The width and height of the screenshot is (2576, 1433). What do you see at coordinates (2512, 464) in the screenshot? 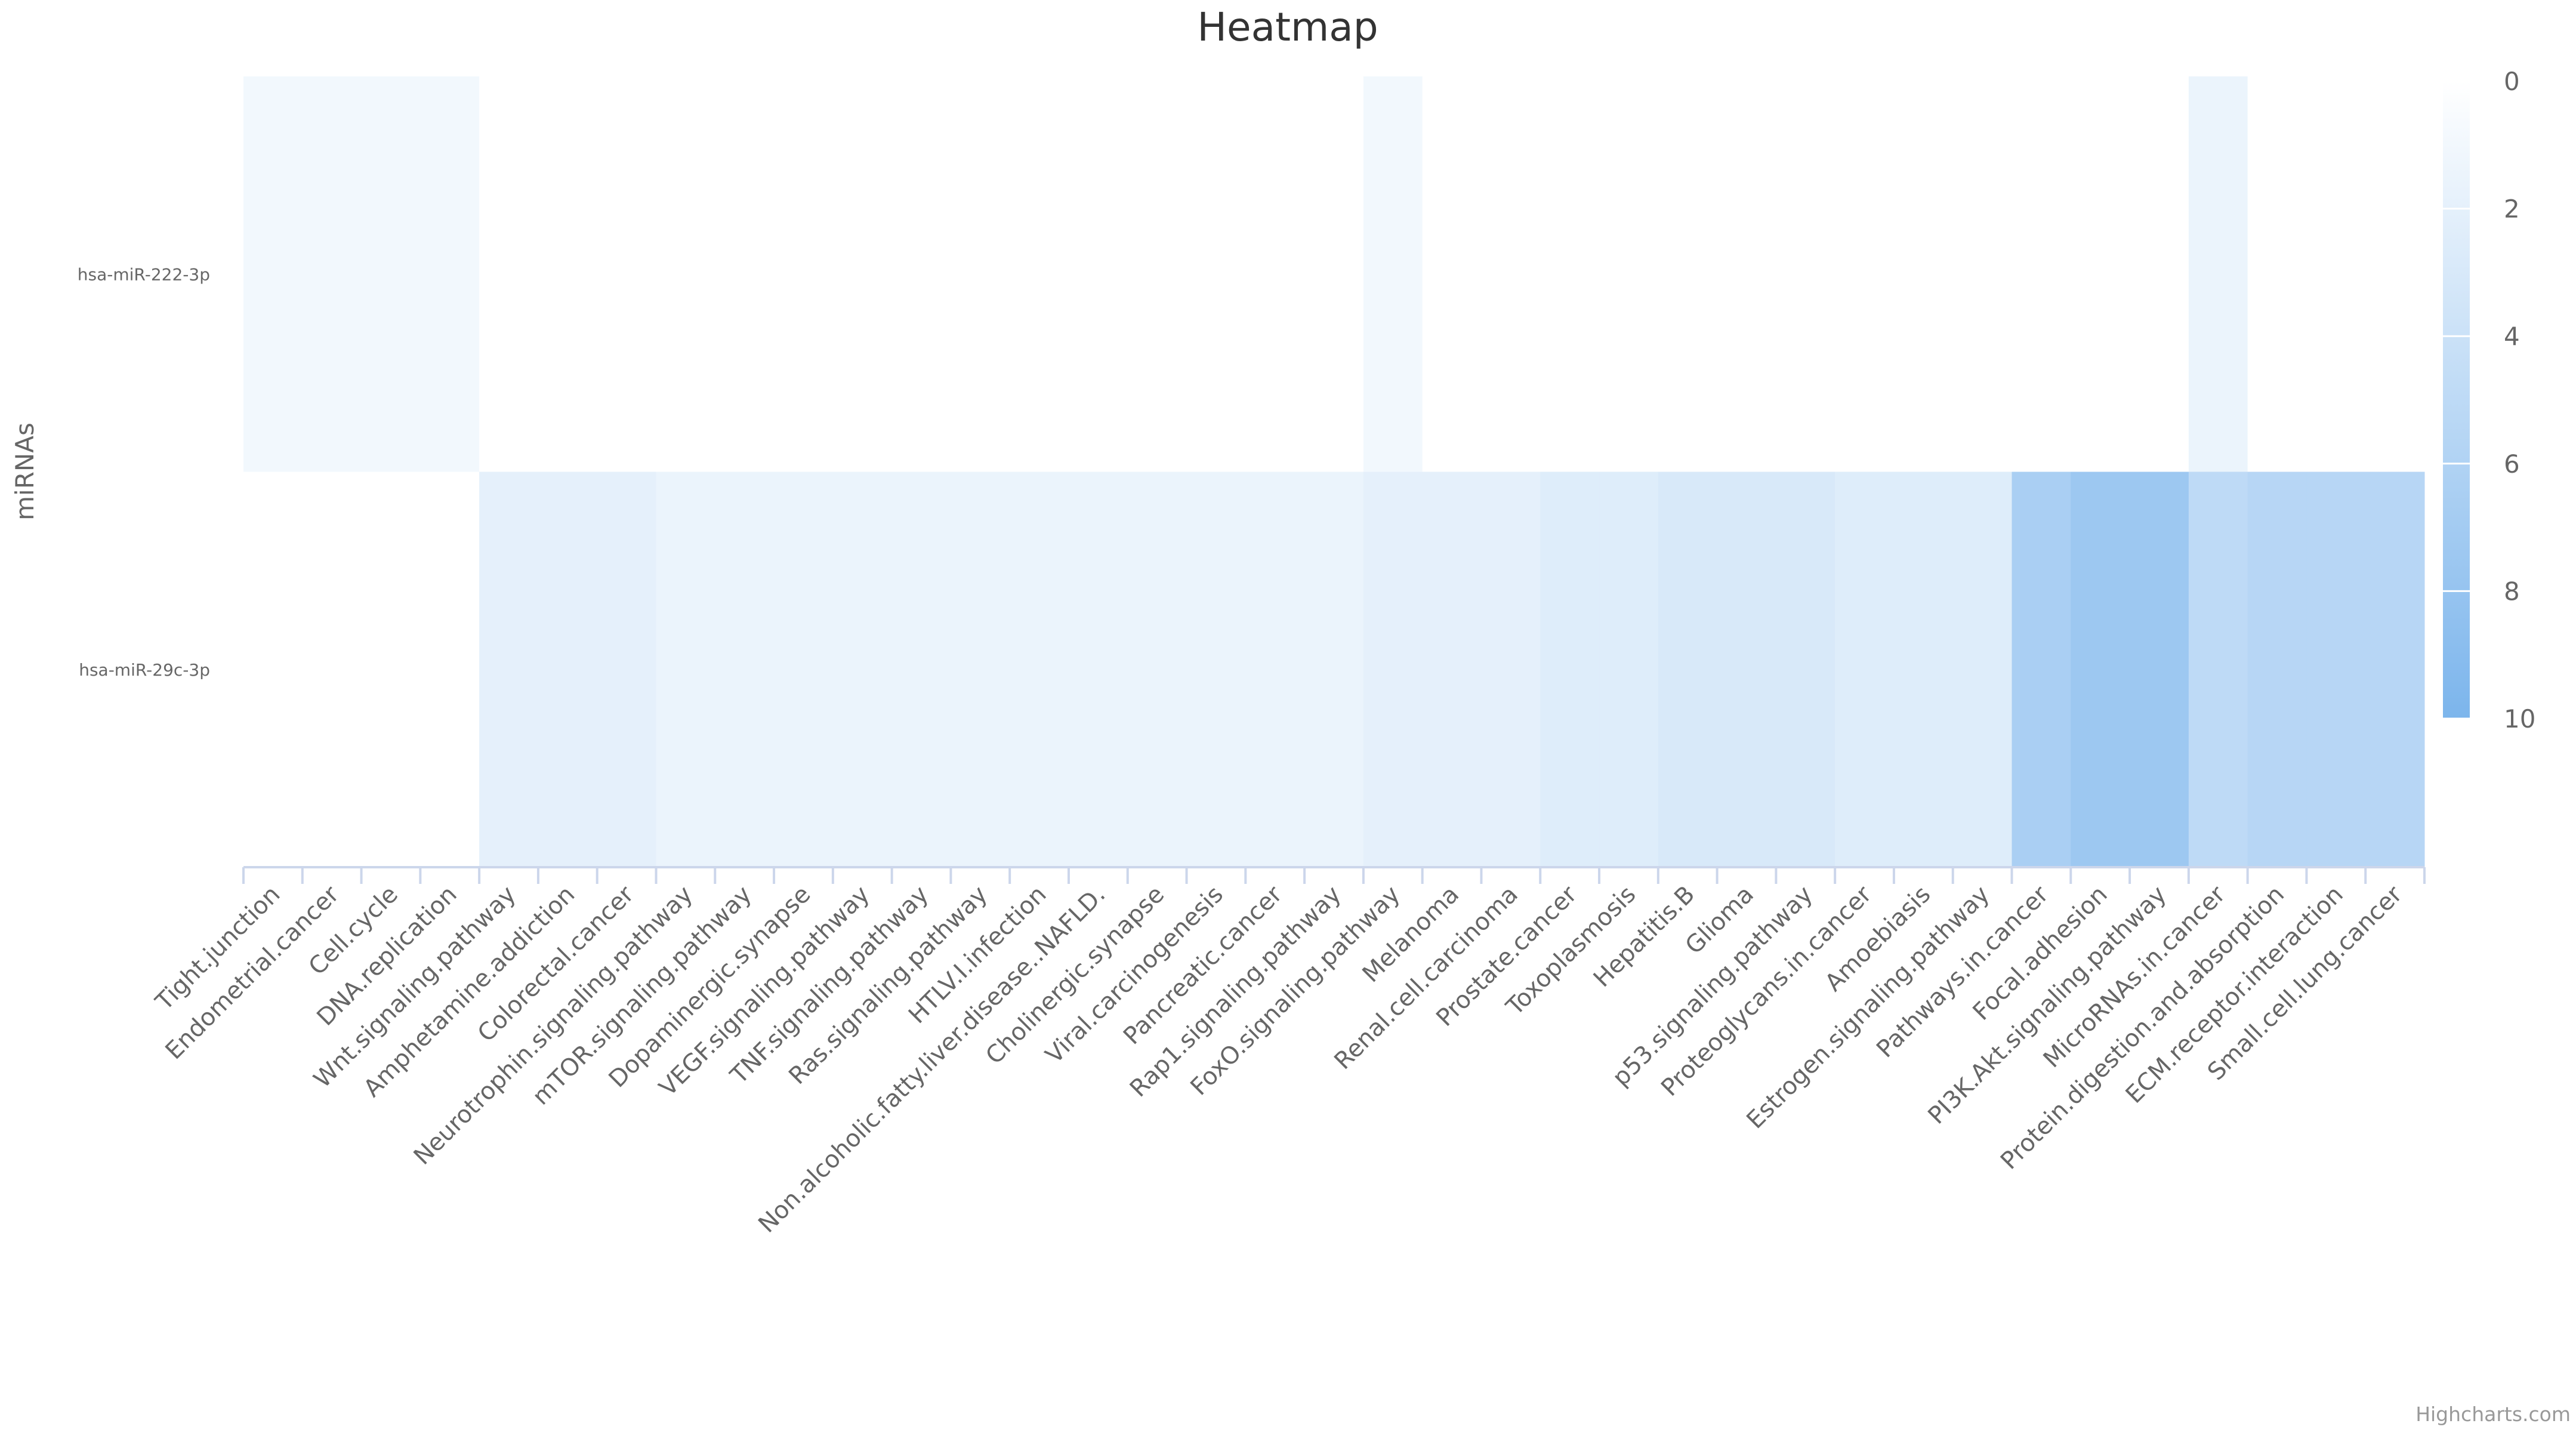
I see `legend-tick-label: 6` at bounding box center [2512, 464].